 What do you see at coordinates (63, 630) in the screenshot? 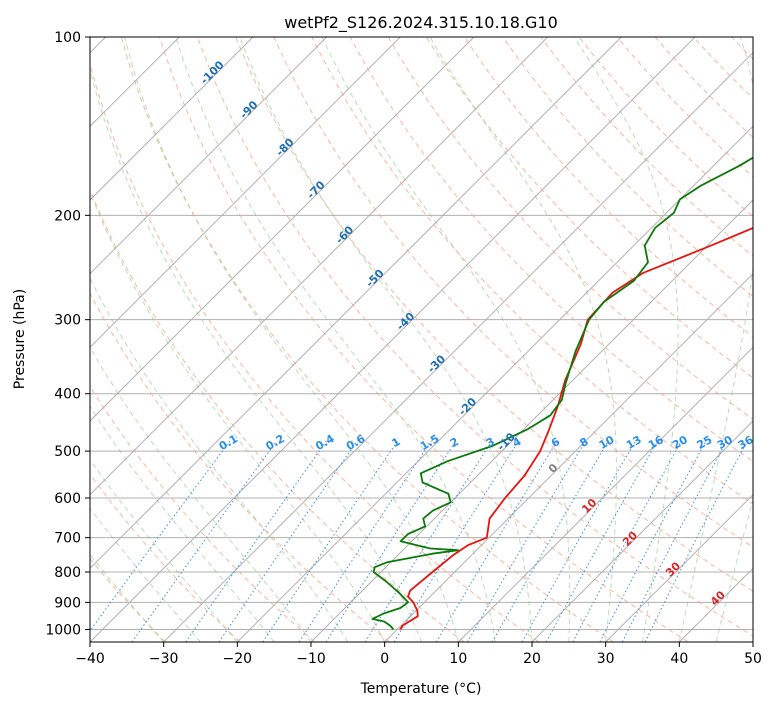
I see `y-tick-label: 1000` at bounding box center [63, 630].